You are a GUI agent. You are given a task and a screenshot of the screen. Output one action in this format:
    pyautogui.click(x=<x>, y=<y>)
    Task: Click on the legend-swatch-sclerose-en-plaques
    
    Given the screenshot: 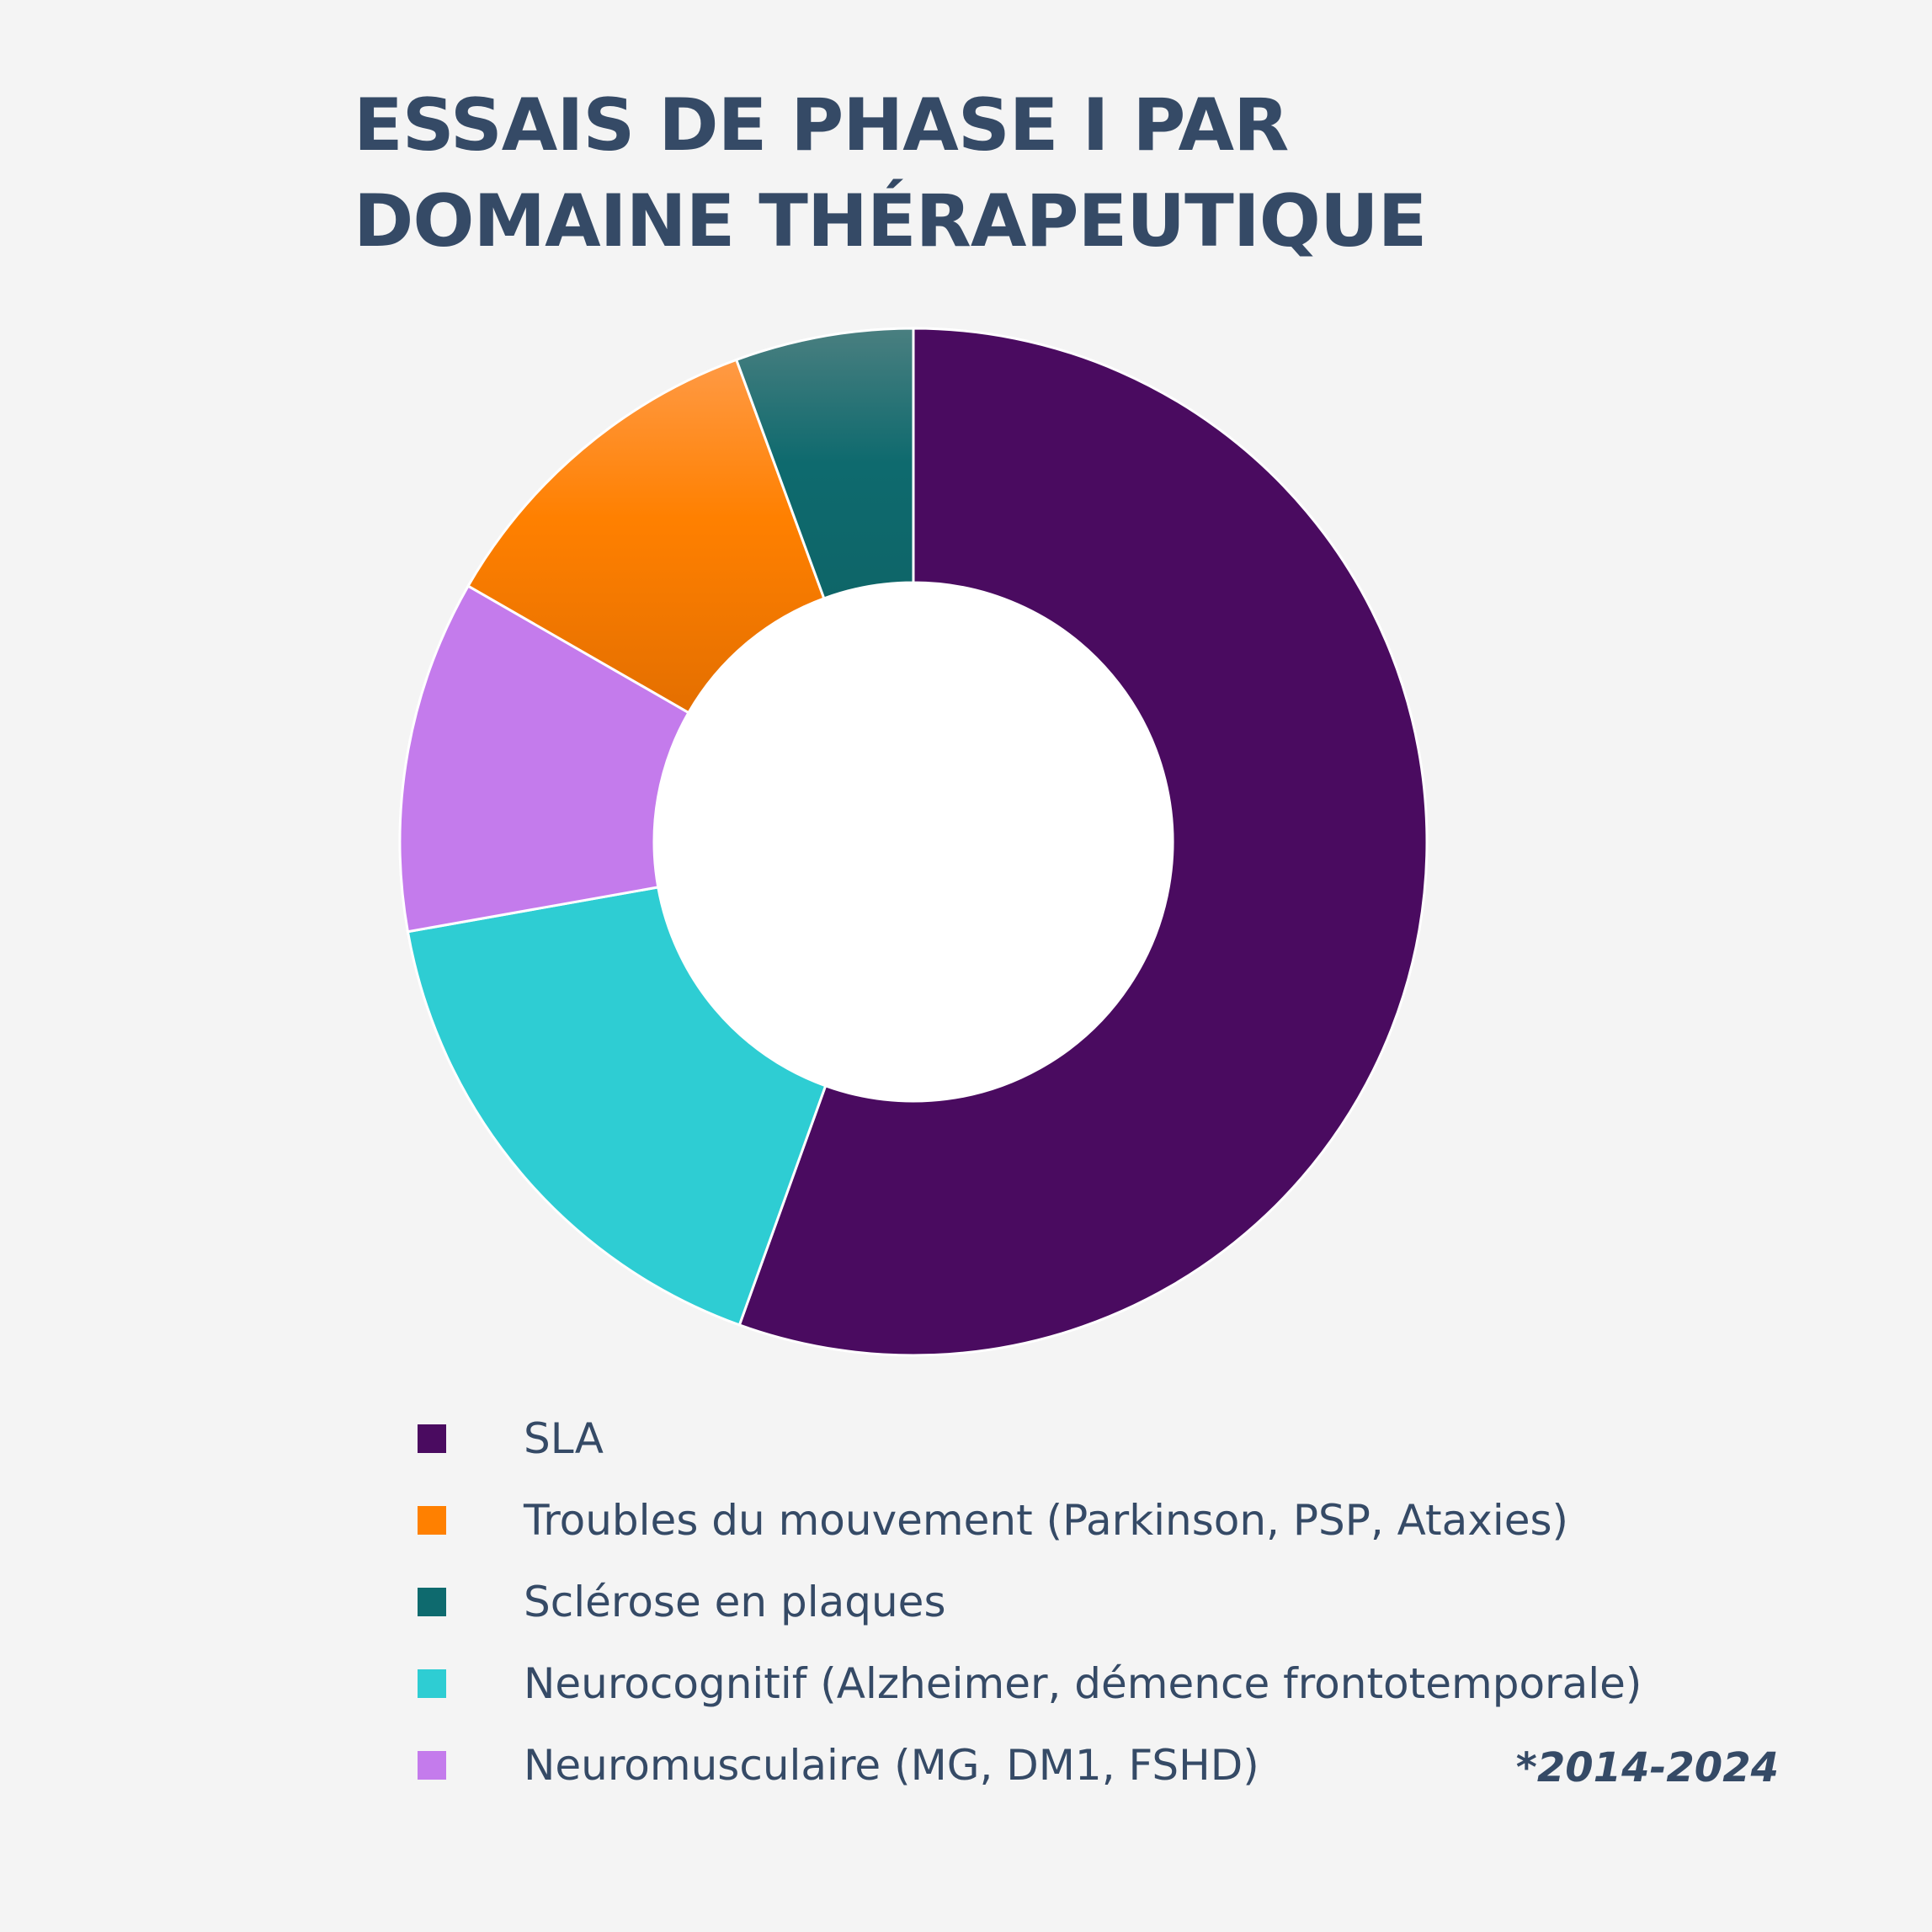 What is the action you would take?
    pyautogui.click(x=432, y=1602)
    